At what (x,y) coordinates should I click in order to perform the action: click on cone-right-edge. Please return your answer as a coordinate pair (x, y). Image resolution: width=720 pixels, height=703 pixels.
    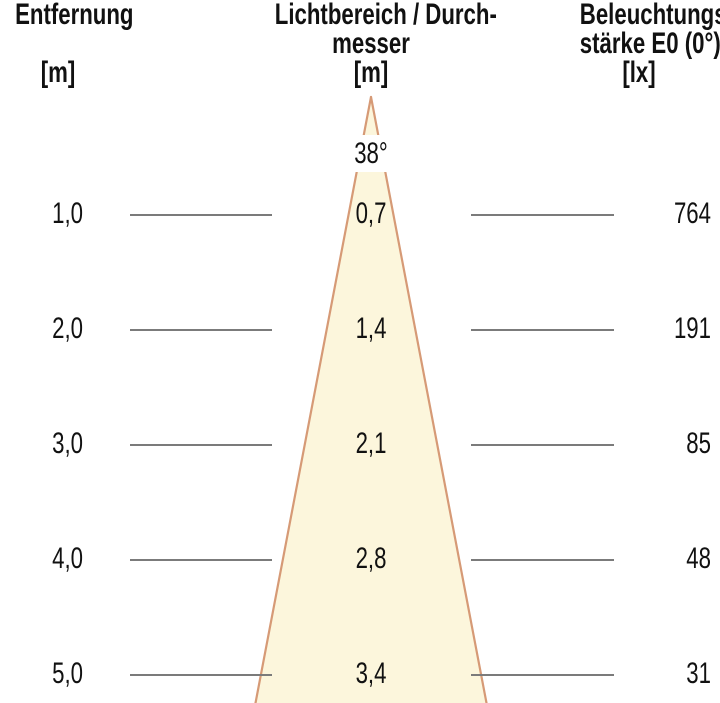
    Looking at the image, I should click on (428, 399).